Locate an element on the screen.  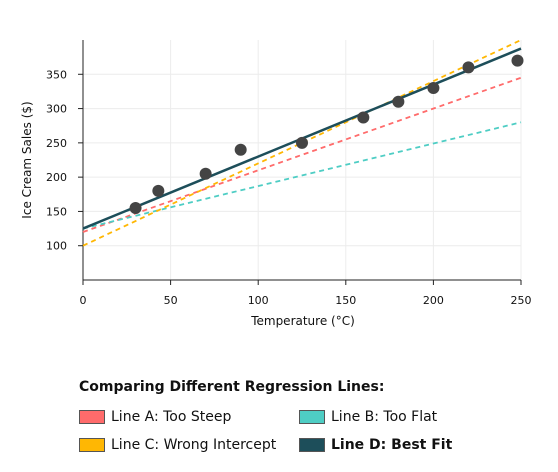
legend-title: Comparing Different Regression Lines: is located at coordinates (232, 387).